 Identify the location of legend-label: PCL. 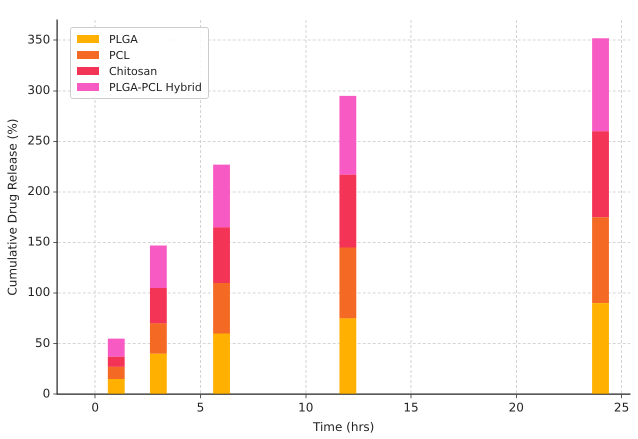
(119, 55).